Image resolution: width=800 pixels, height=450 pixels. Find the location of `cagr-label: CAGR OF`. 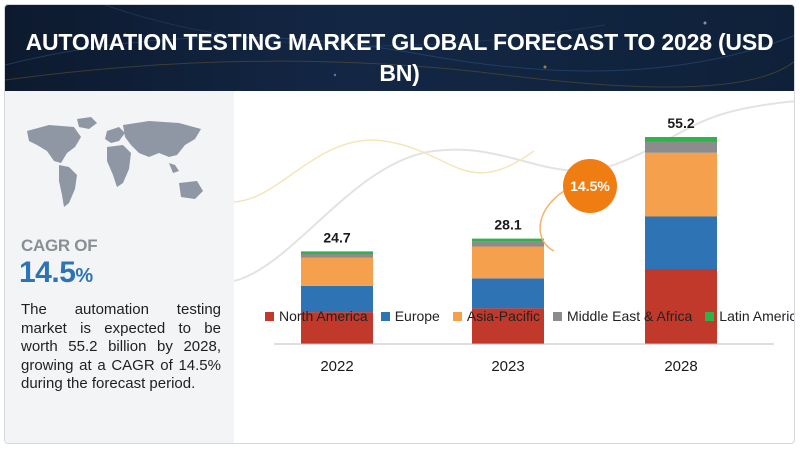

cagr-label: CAGR OF is located at coordinates (59, 245).